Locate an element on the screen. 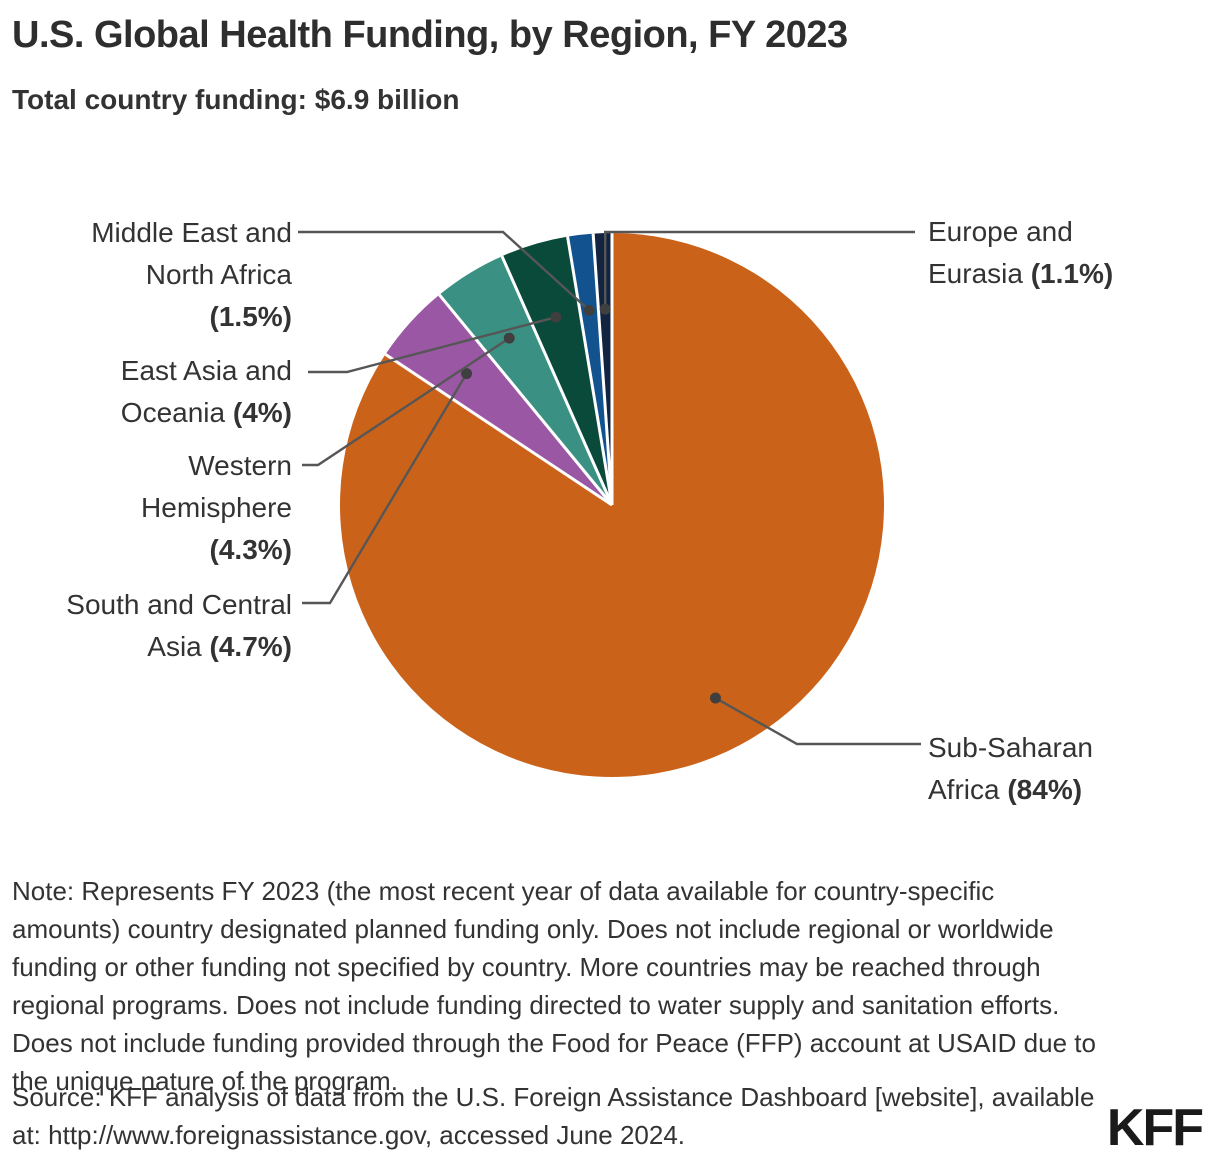  leader-dot-middle-east-and-north-africa is located at coordinates (589, 310).